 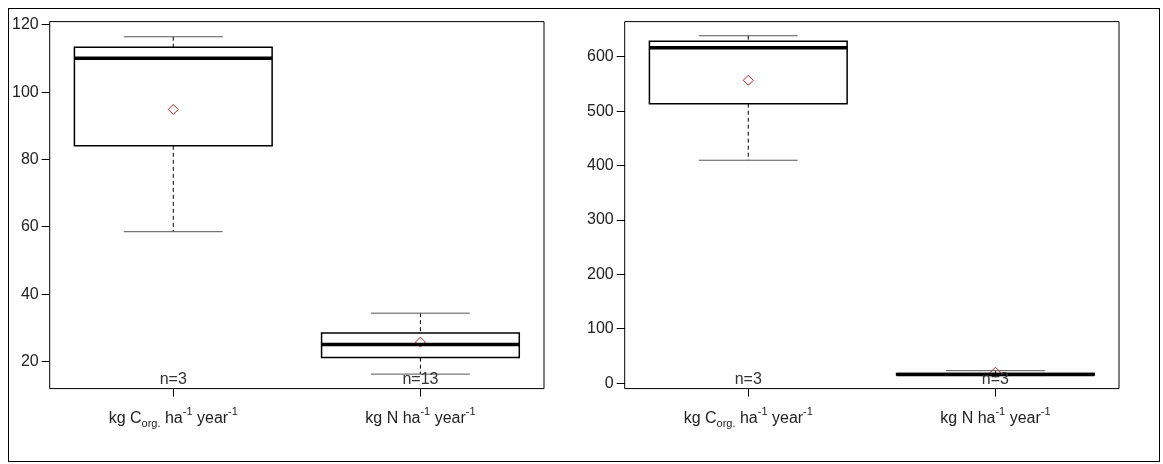 What do you see at coordinates (25, 24) in the screenshot?
I see `y-tick-label: 120` at bounding box center [25, 24].